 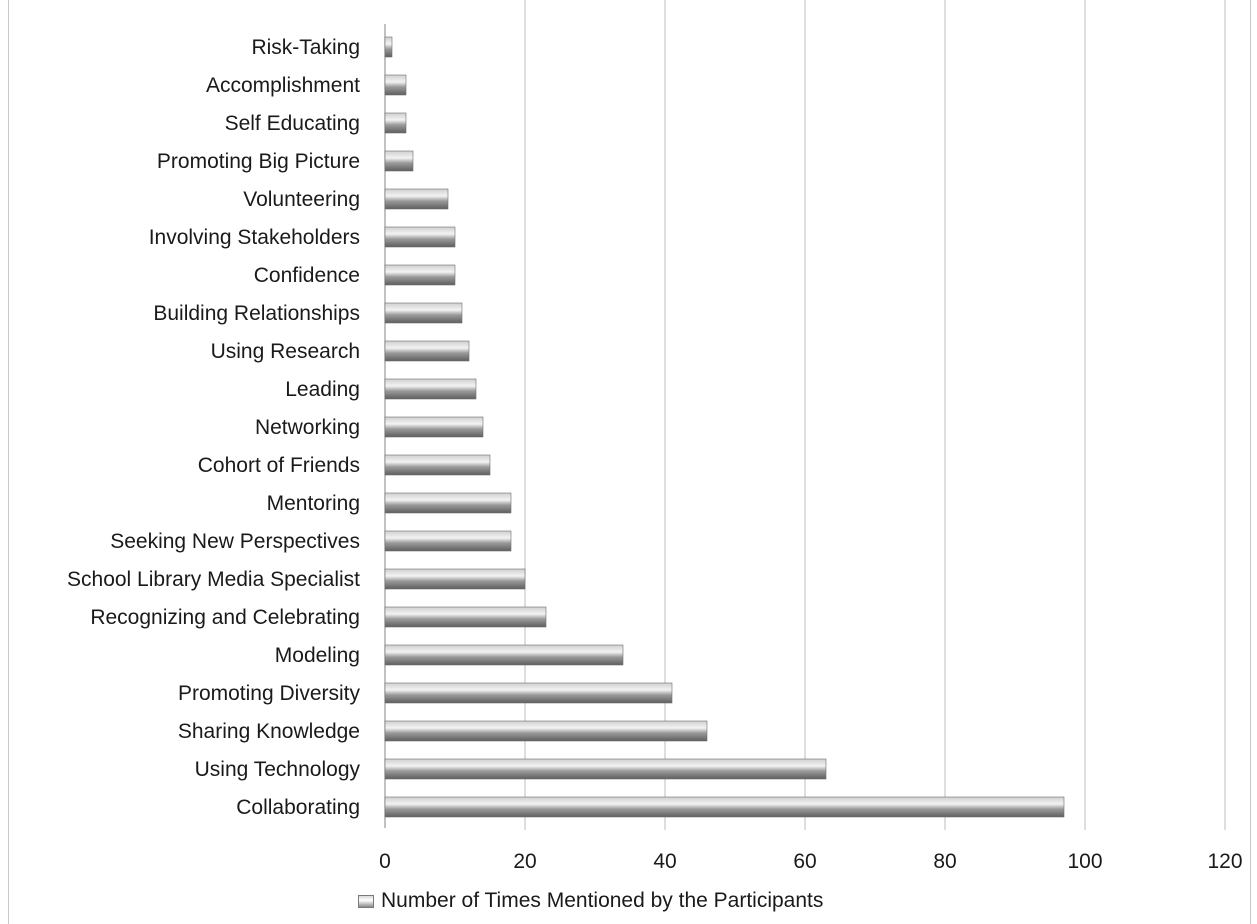 What do you see at coordinates (269, 693) in the screenshot?
I see `category-label: Promoting Diversity` at bounding box center [269, 693].